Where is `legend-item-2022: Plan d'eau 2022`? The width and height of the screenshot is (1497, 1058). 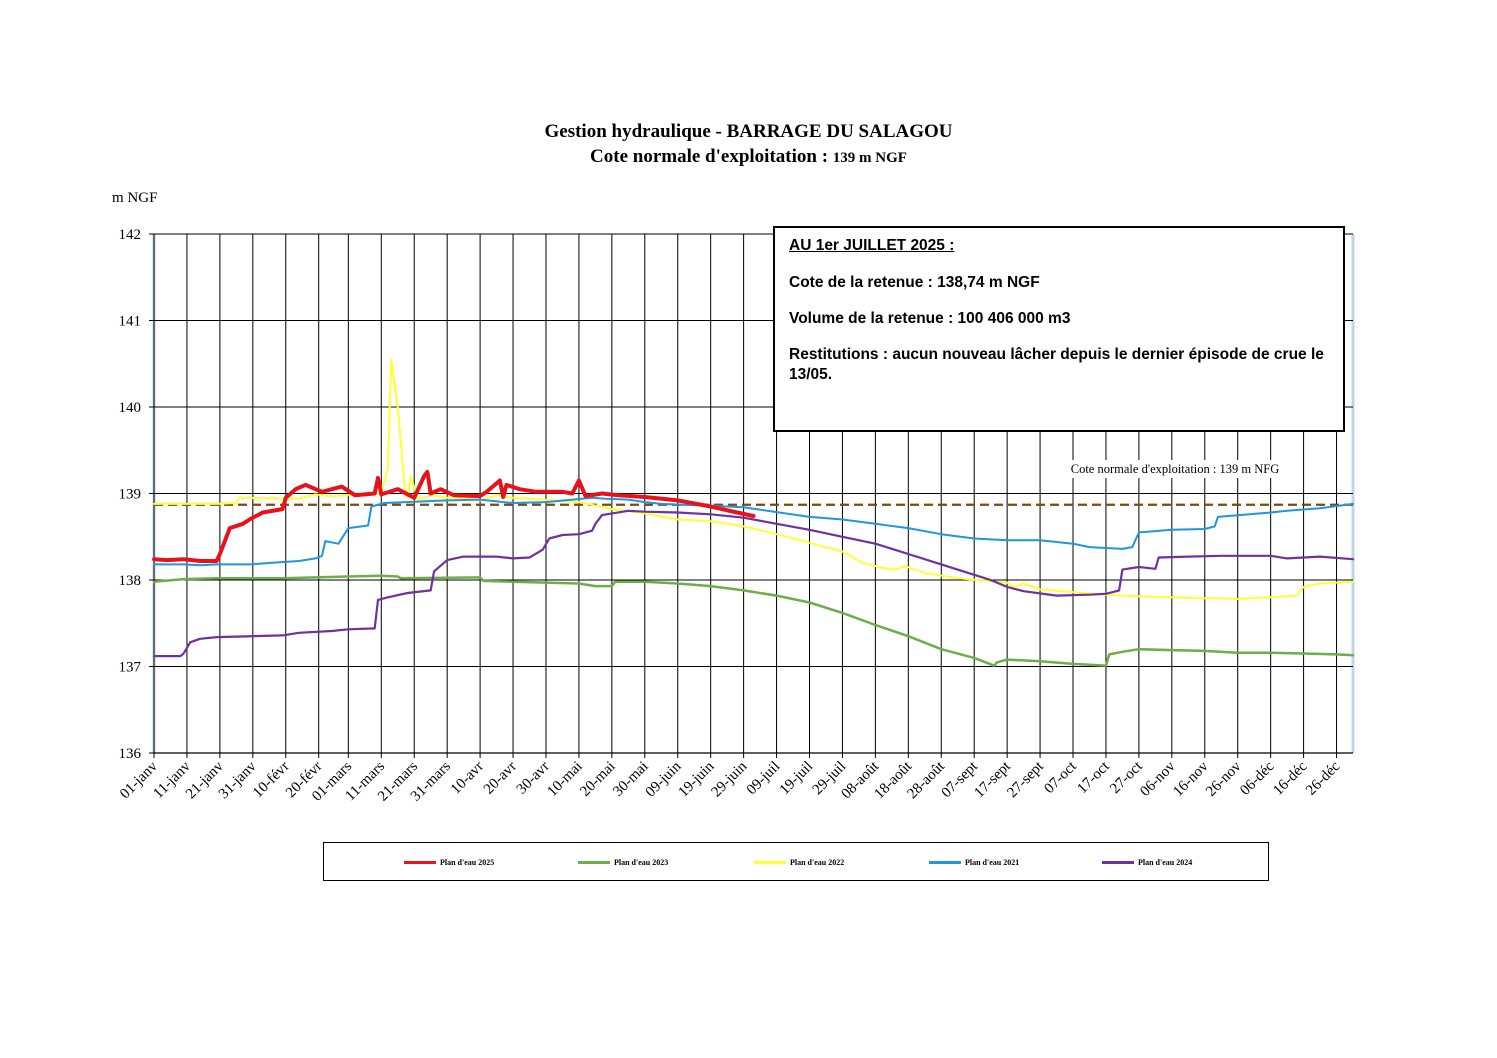
legend-item-2022: Plan d'eau 2022 is located at coordinates (799, 862).